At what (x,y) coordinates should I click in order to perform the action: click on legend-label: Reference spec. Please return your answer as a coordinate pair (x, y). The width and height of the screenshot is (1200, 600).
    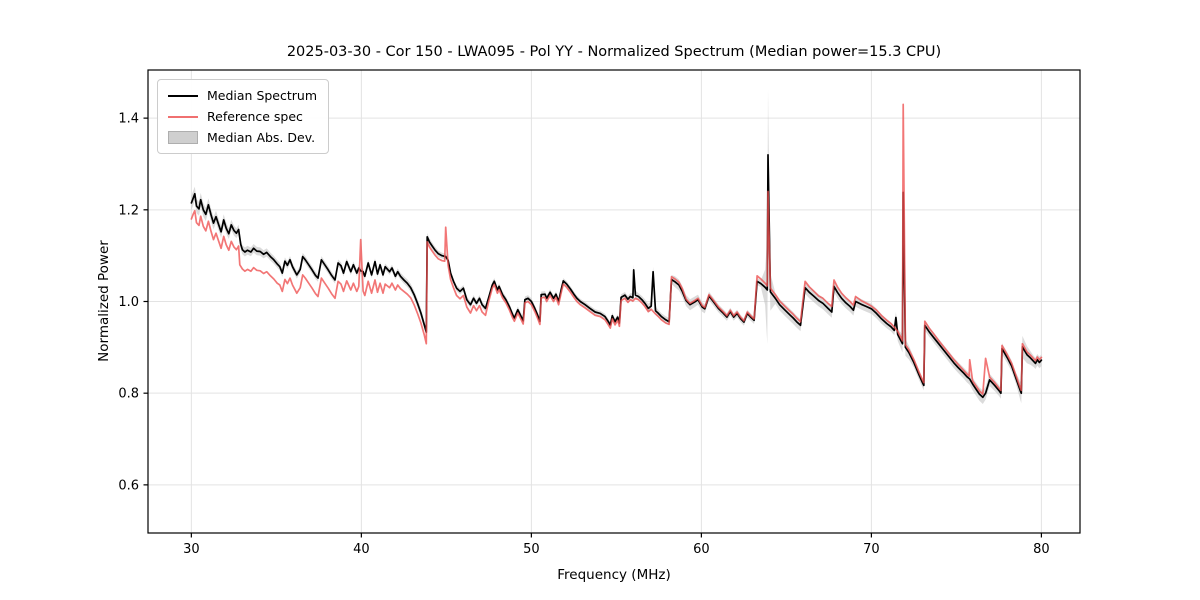
    Looking at the image, I should click on (255, 116).